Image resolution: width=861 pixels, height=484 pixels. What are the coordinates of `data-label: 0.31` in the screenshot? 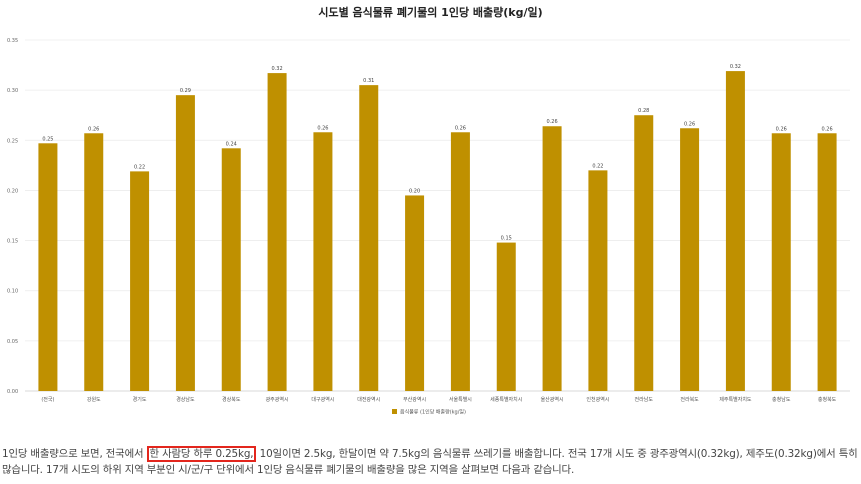 It's located at (368, 81).